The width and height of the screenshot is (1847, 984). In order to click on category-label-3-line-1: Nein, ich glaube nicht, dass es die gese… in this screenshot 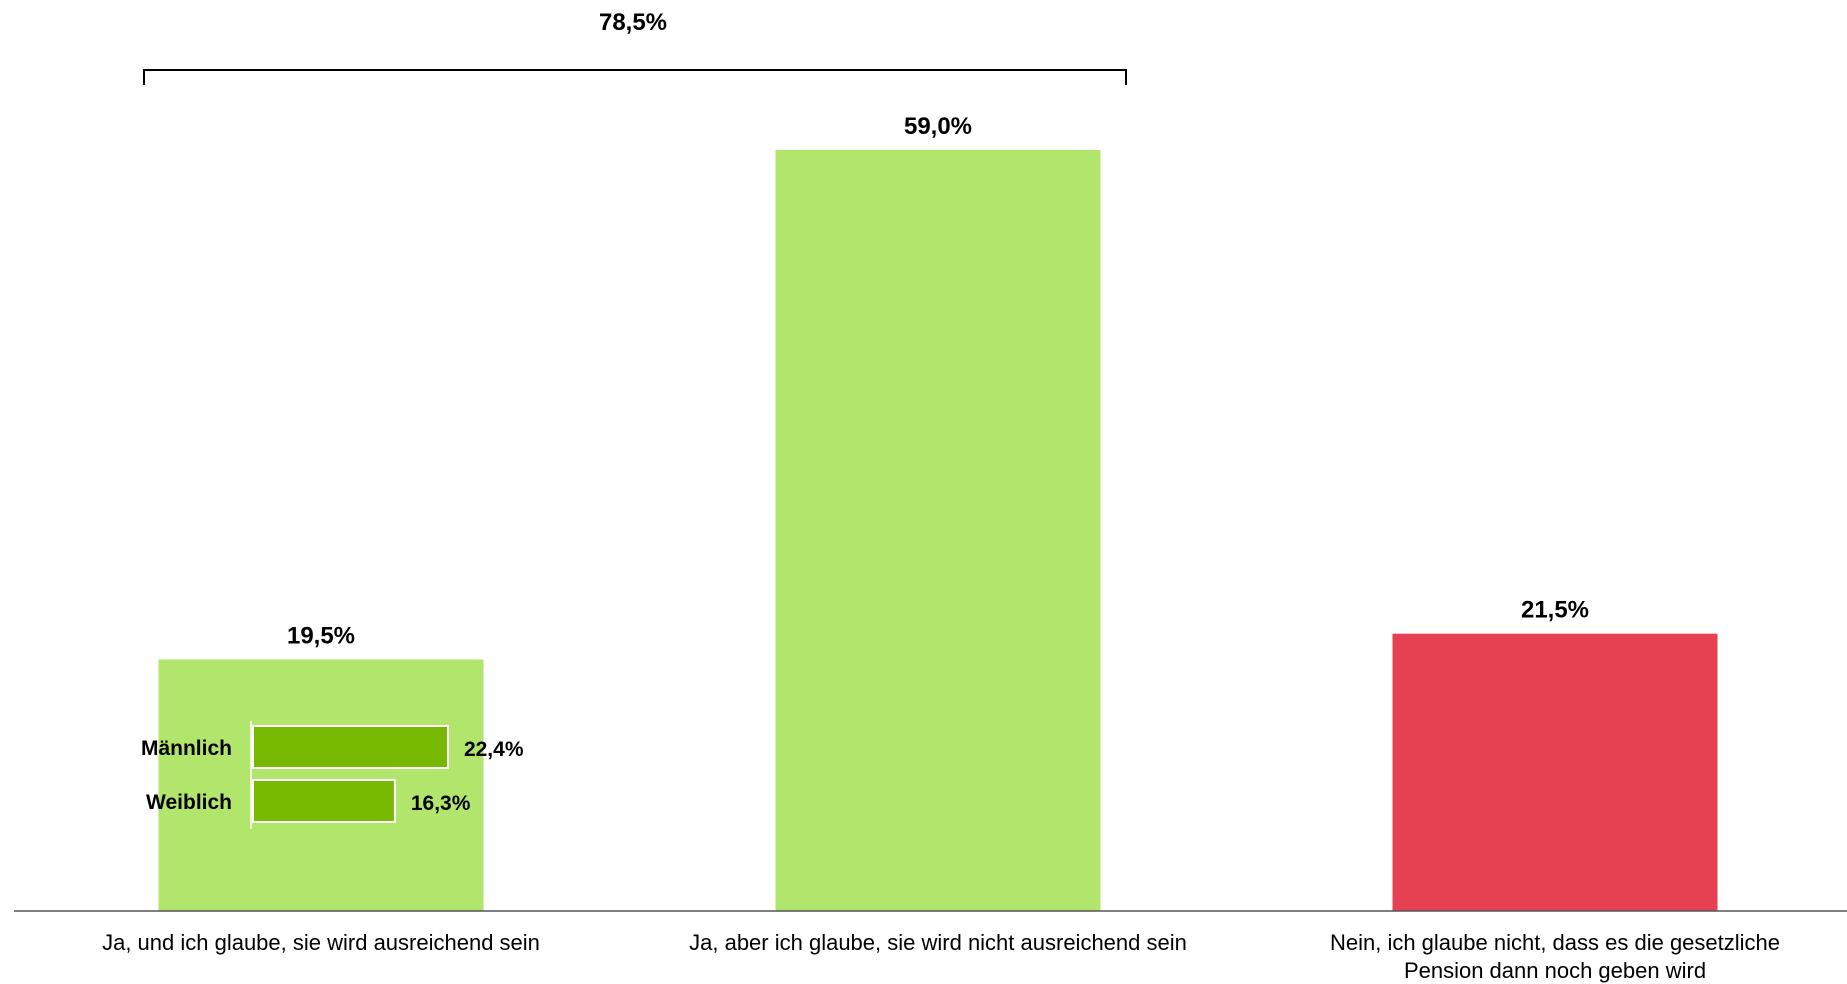, I will do `click(1555, 942)`.